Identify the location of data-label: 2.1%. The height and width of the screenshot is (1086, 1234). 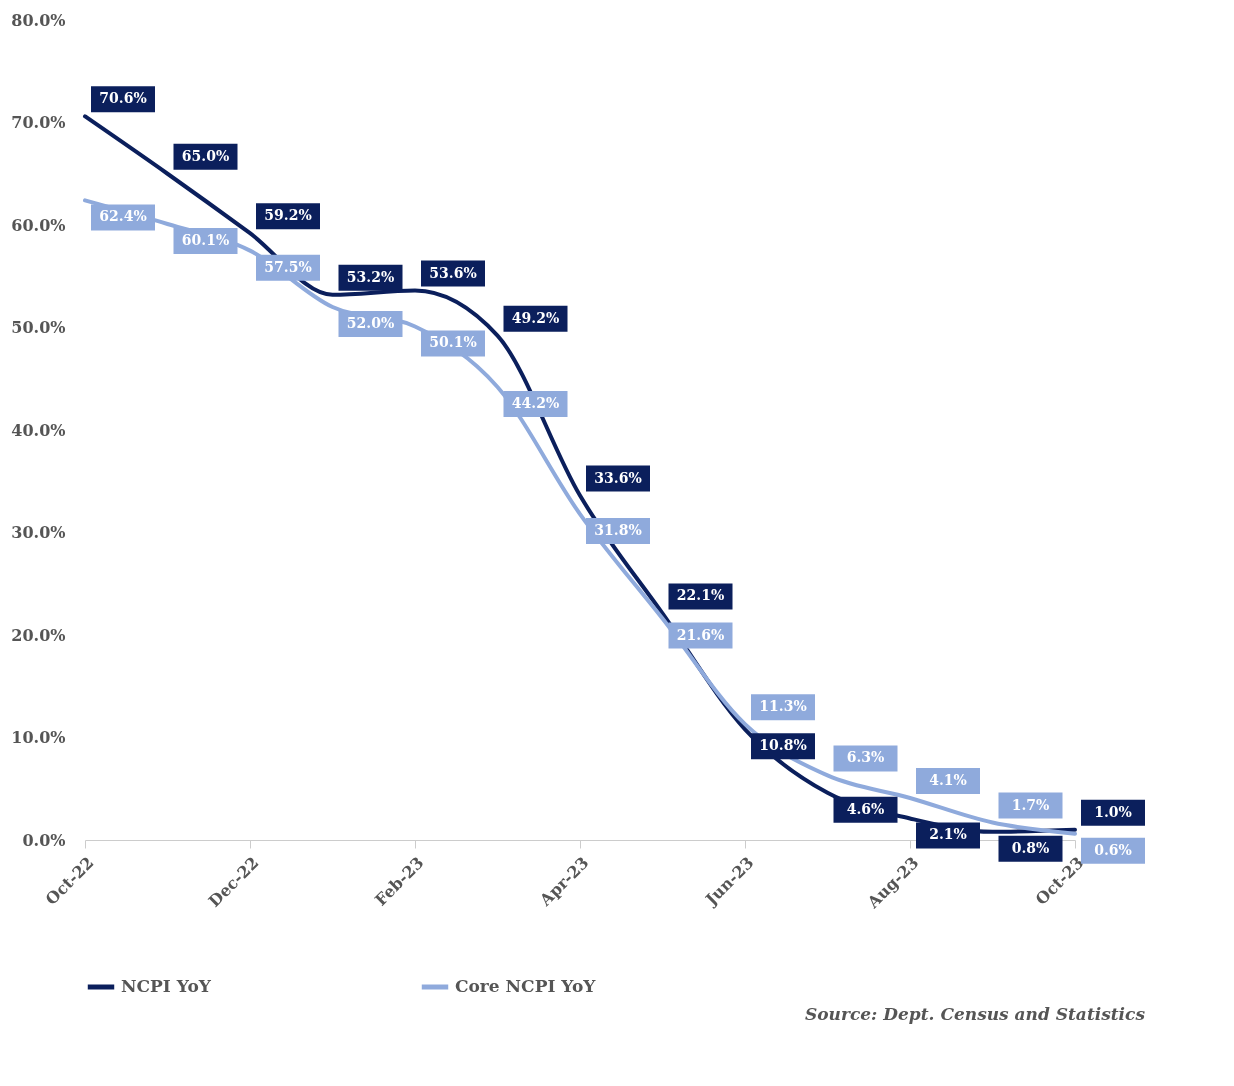
(948, 834).